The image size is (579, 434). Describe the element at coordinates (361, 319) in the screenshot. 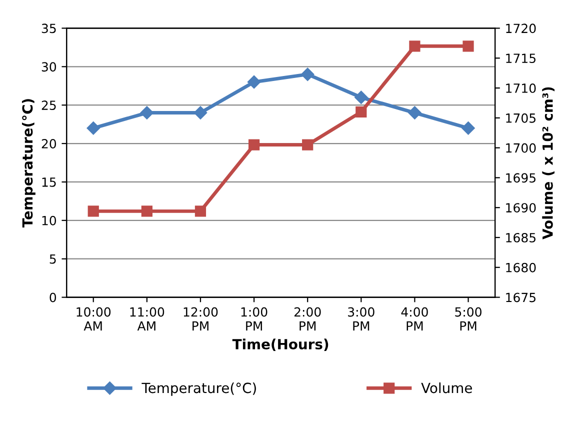

I see `x-tick-label: 3:00 PM` at that location.